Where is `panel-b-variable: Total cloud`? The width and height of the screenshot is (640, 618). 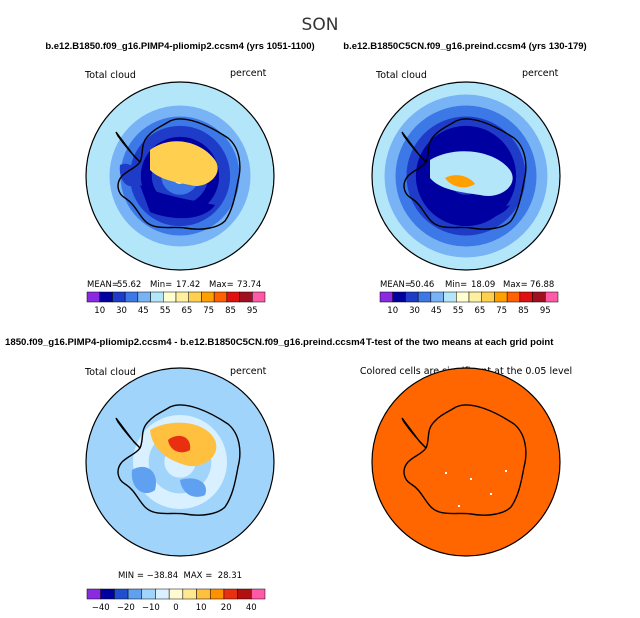 panel-b-variable: Total cloud is located at coordinates (401, 75).